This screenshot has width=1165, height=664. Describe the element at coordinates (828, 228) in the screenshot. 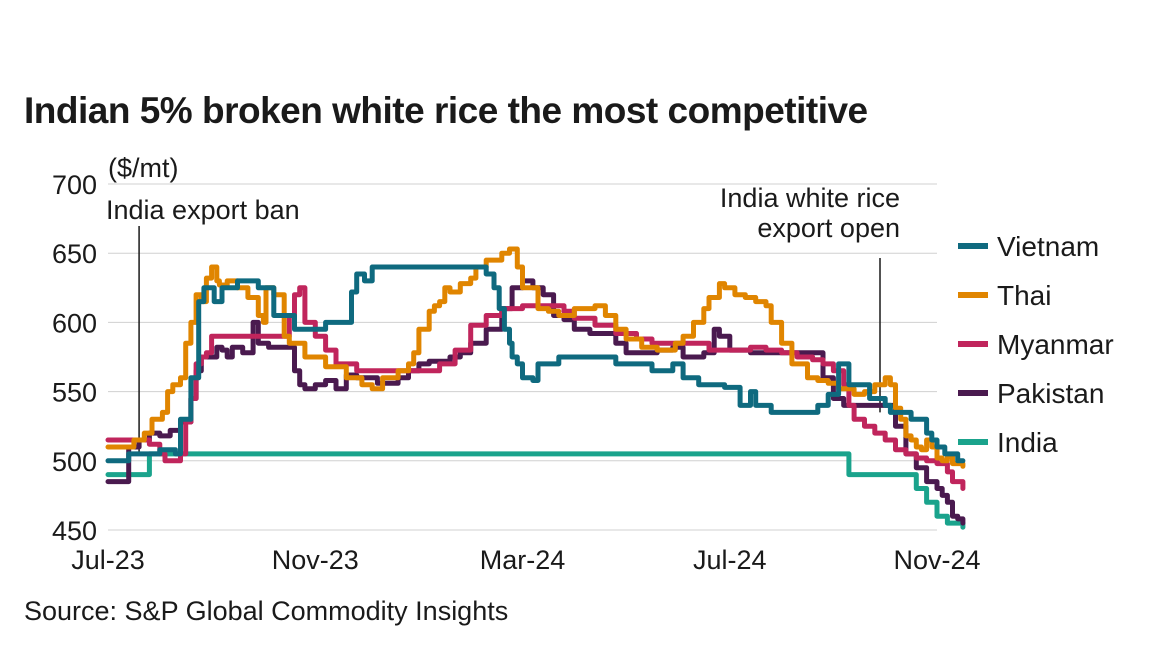

I see `export-open-label-line-2: export open` at that location.